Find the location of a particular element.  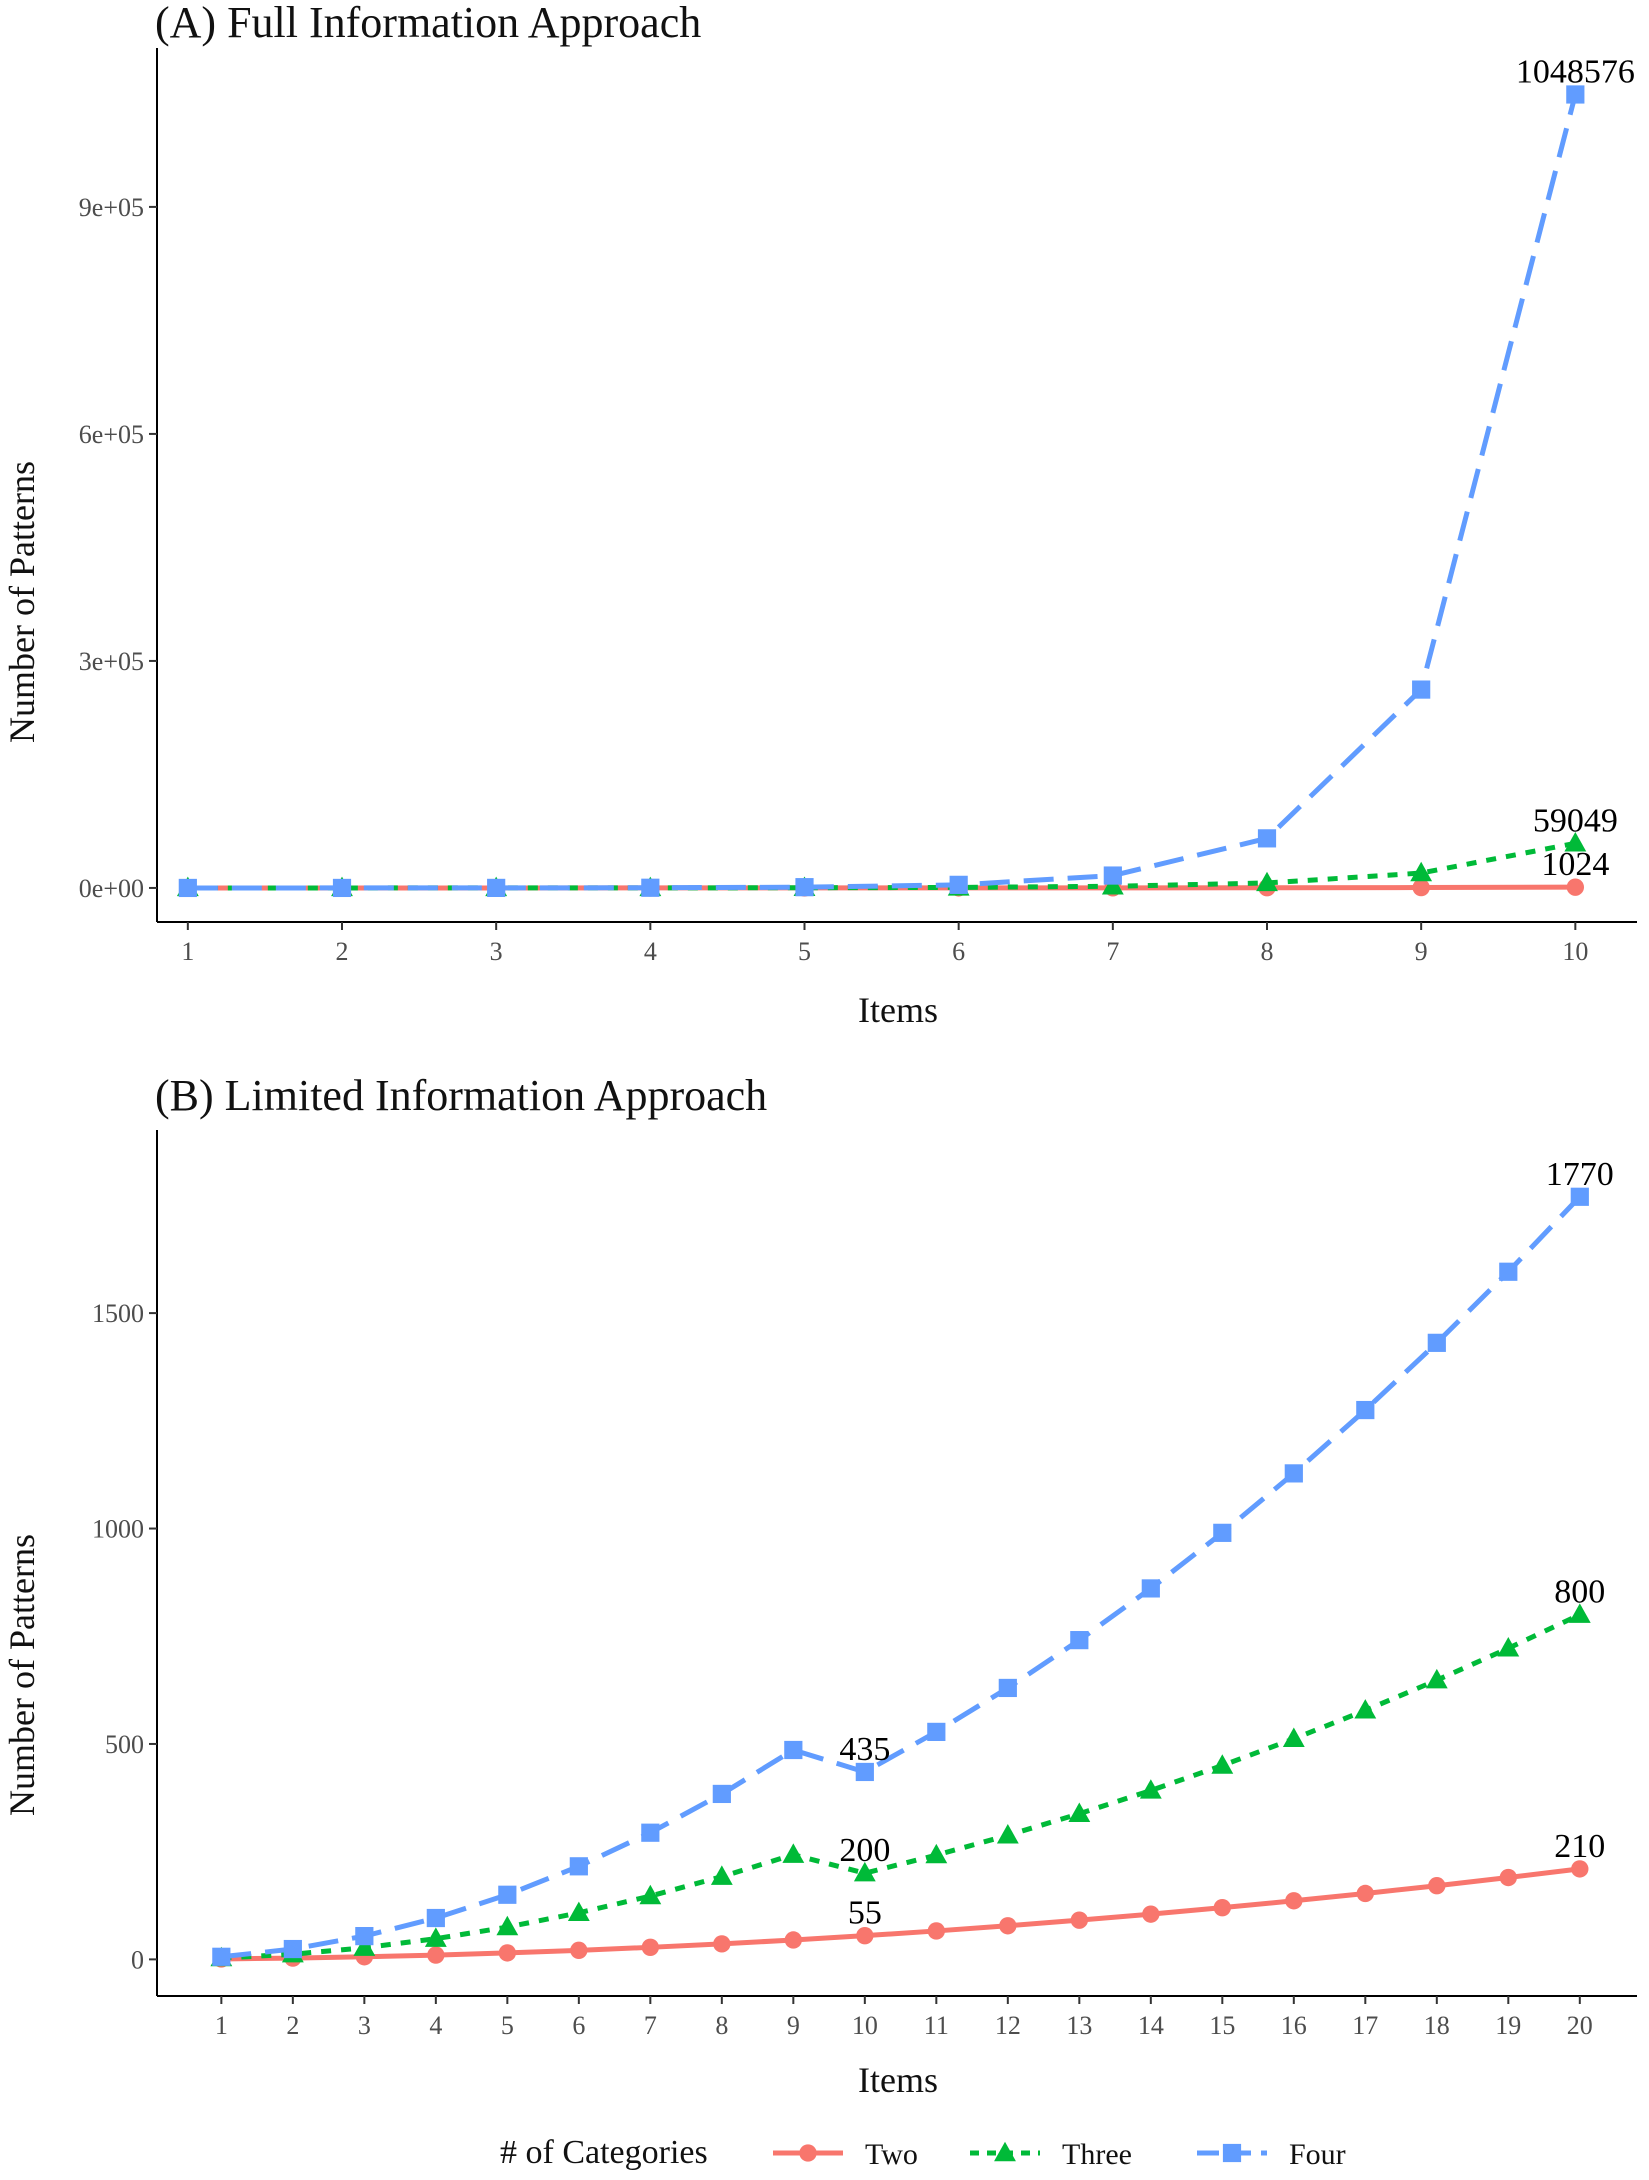

panel-a-x-tick-label: 3 is located at coordinates (496, 951).